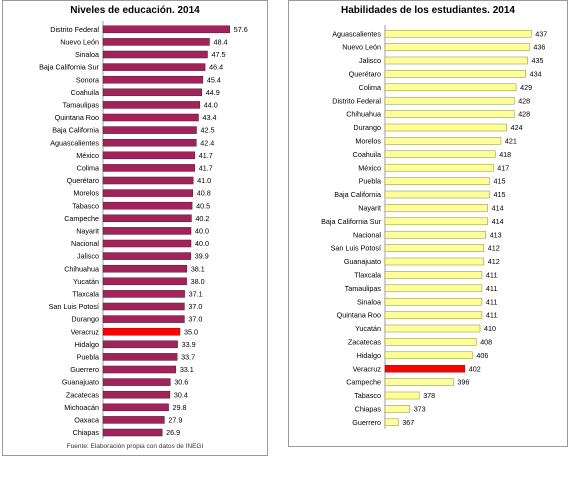 Image resolution: width=574 pixels, height=486 pixels. Describe the element at coordinates (87, 155) in the screenshot. I see `category-label: México` at that location.